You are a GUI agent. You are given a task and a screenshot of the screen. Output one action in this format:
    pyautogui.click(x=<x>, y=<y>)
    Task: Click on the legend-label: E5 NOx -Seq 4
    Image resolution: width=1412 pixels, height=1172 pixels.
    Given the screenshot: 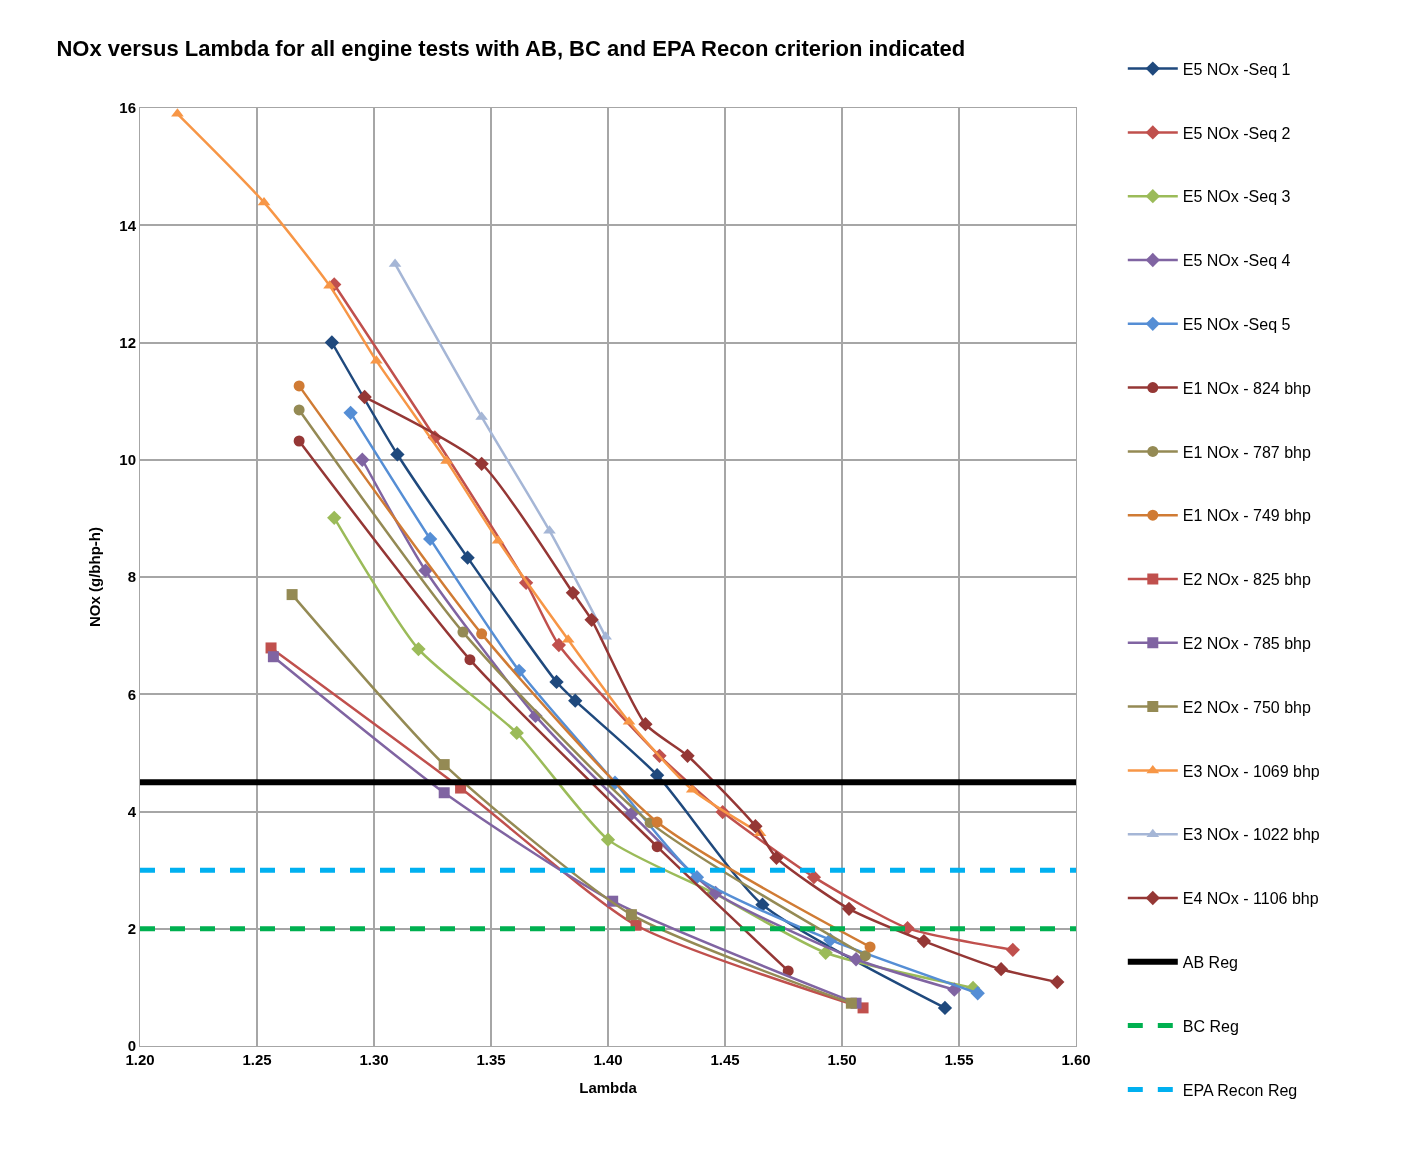 What is the action you would take?
    pyautogui.click(x=1236, y=261)
    